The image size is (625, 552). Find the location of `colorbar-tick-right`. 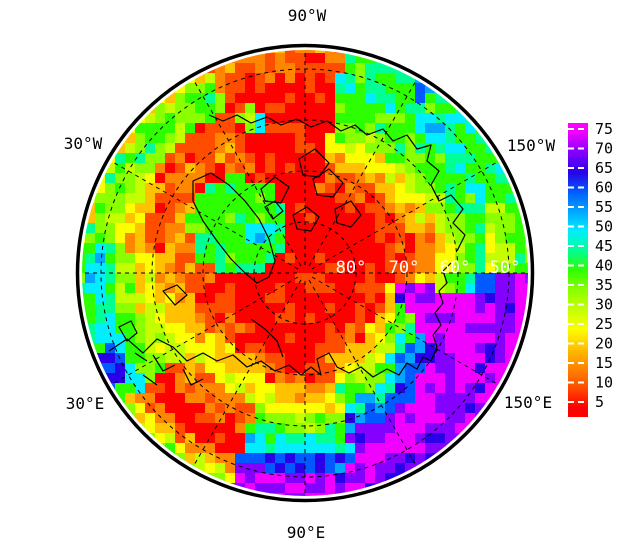

colorbar-tick-right is located at coordinates (581, 363).